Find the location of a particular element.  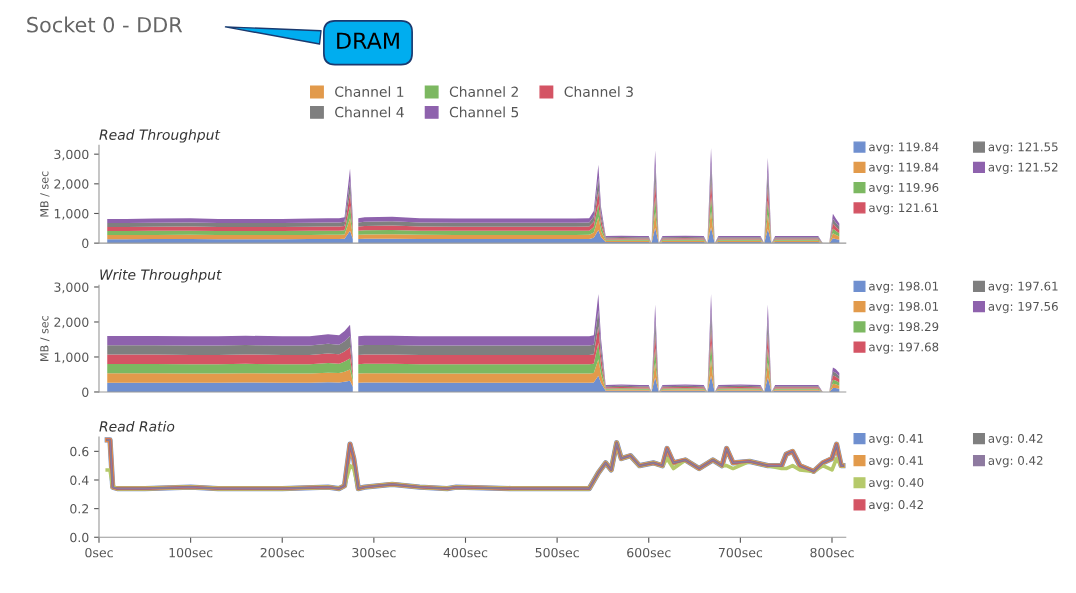

x-tick-label: 500sec is located at coordinates (557, 552).